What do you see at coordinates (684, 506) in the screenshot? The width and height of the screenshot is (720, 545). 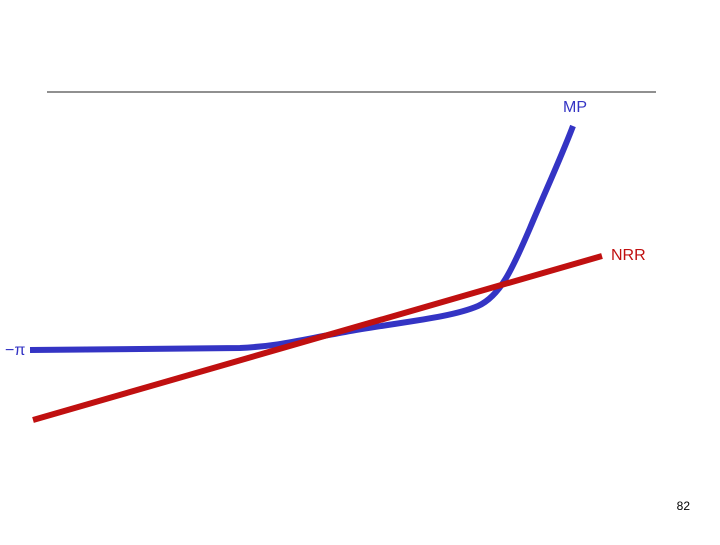 I see `page-number: 82` at bounding box center [684, 506].